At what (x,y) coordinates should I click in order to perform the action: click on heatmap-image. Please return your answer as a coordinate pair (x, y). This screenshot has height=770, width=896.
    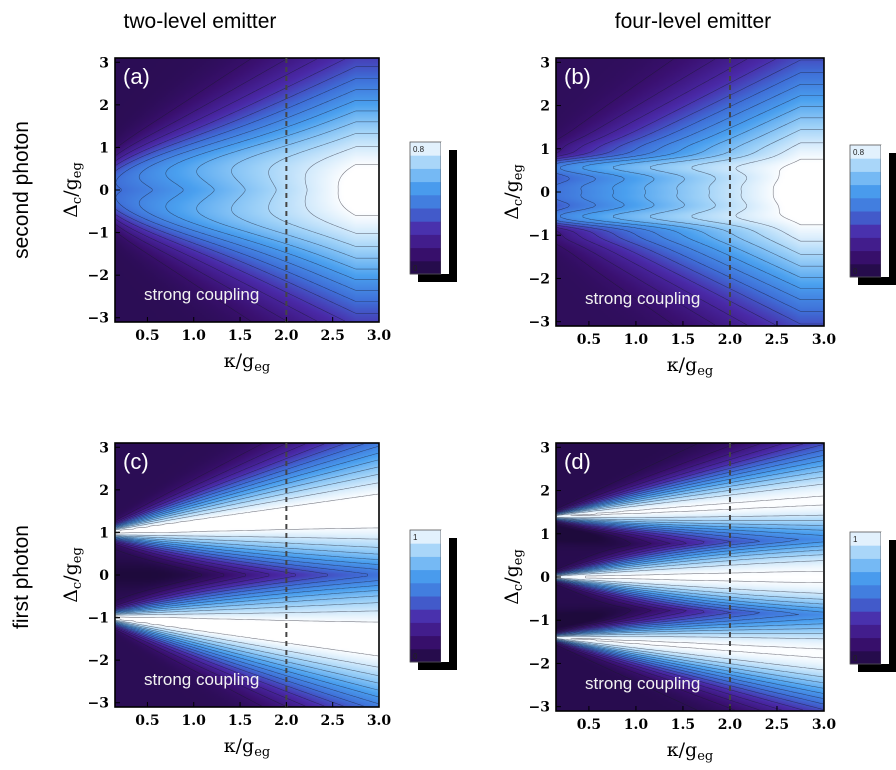
    Looking at the image, I should click on (690, 192).